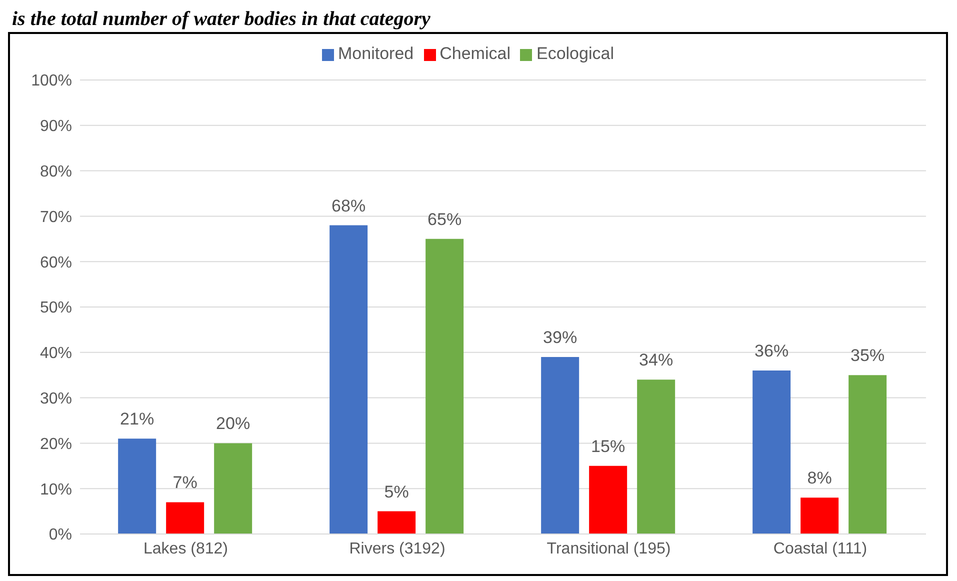 The height and width of the screenshot is (581, 957). What do you see at coordinates (608, 549) in the screenshot?
I see `x-tick-label: Transitional (195)` at bounding box center [608, 549].